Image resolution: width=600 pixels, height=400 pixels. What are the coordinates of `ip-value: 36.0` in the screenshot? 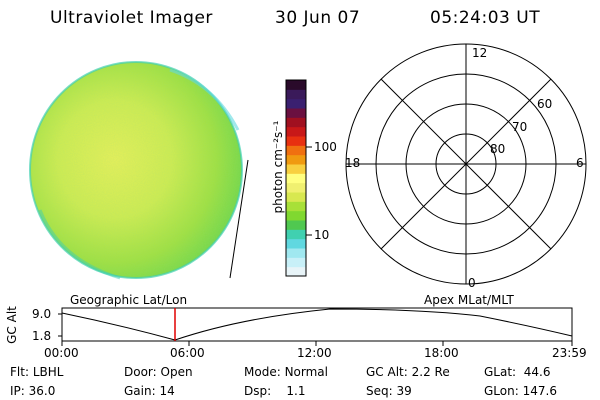 It's located at (42, 391).